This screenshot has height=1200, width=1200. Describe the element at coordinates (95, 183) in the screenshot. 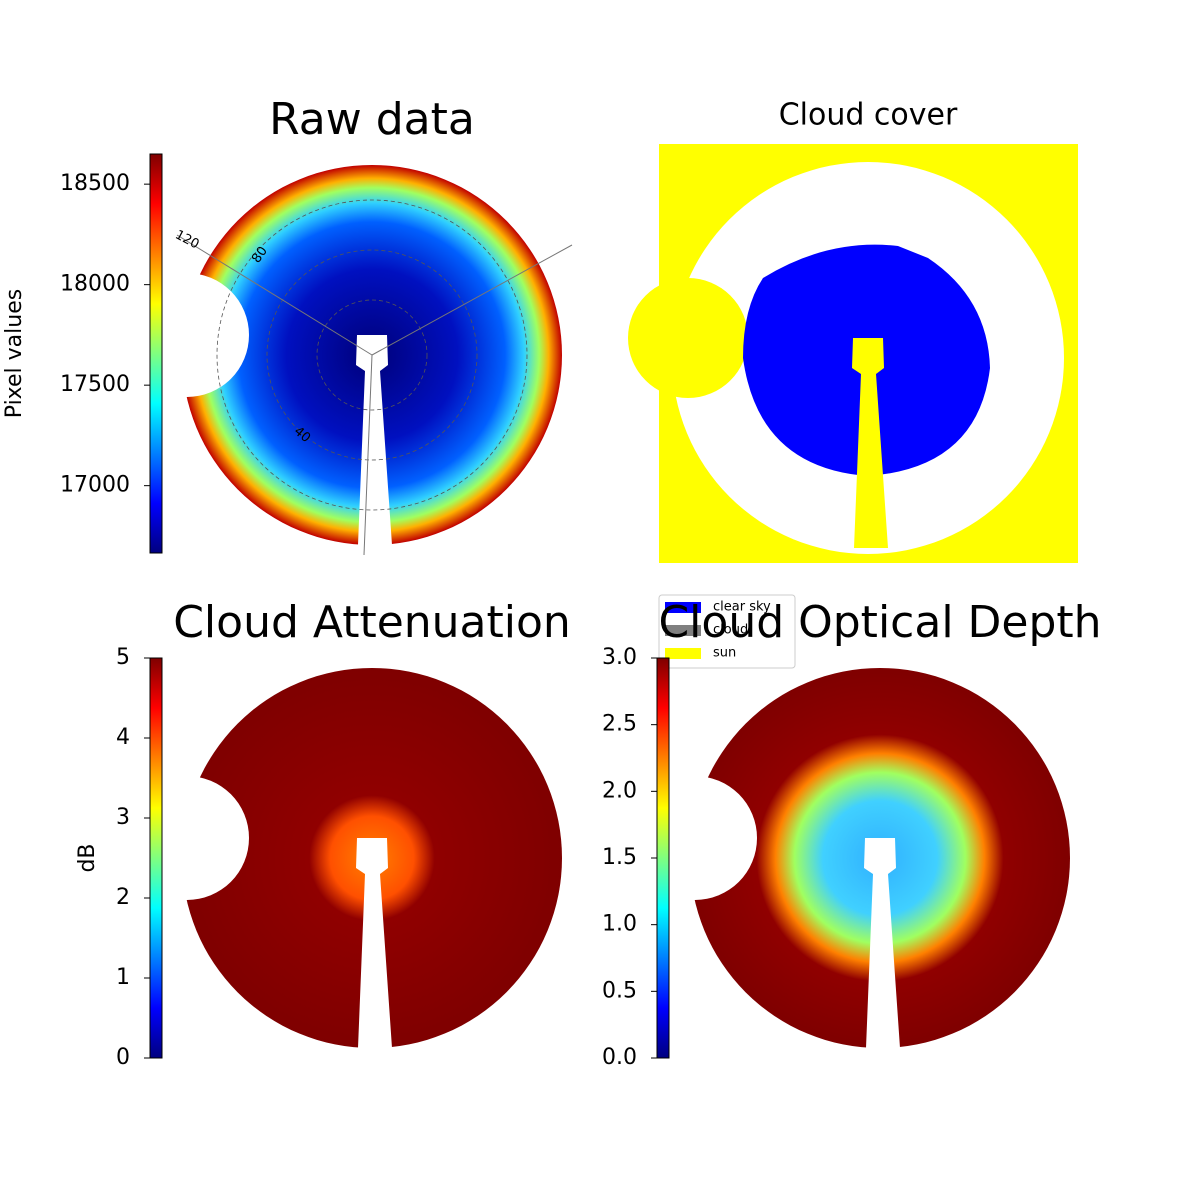

I see `colorbar-tick-label: 18500` at that location.